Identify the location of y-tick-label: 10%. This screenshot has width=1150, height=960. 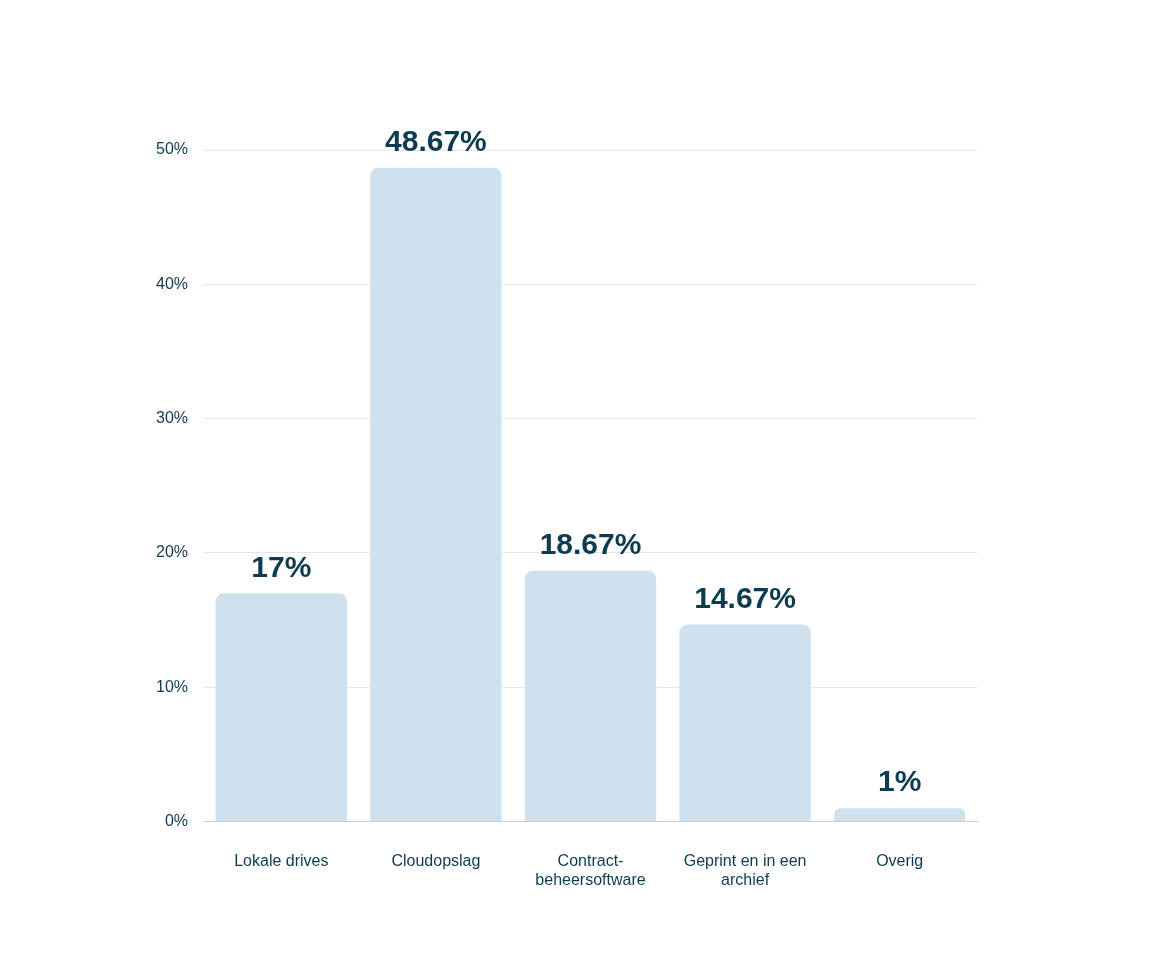
(172, 686).